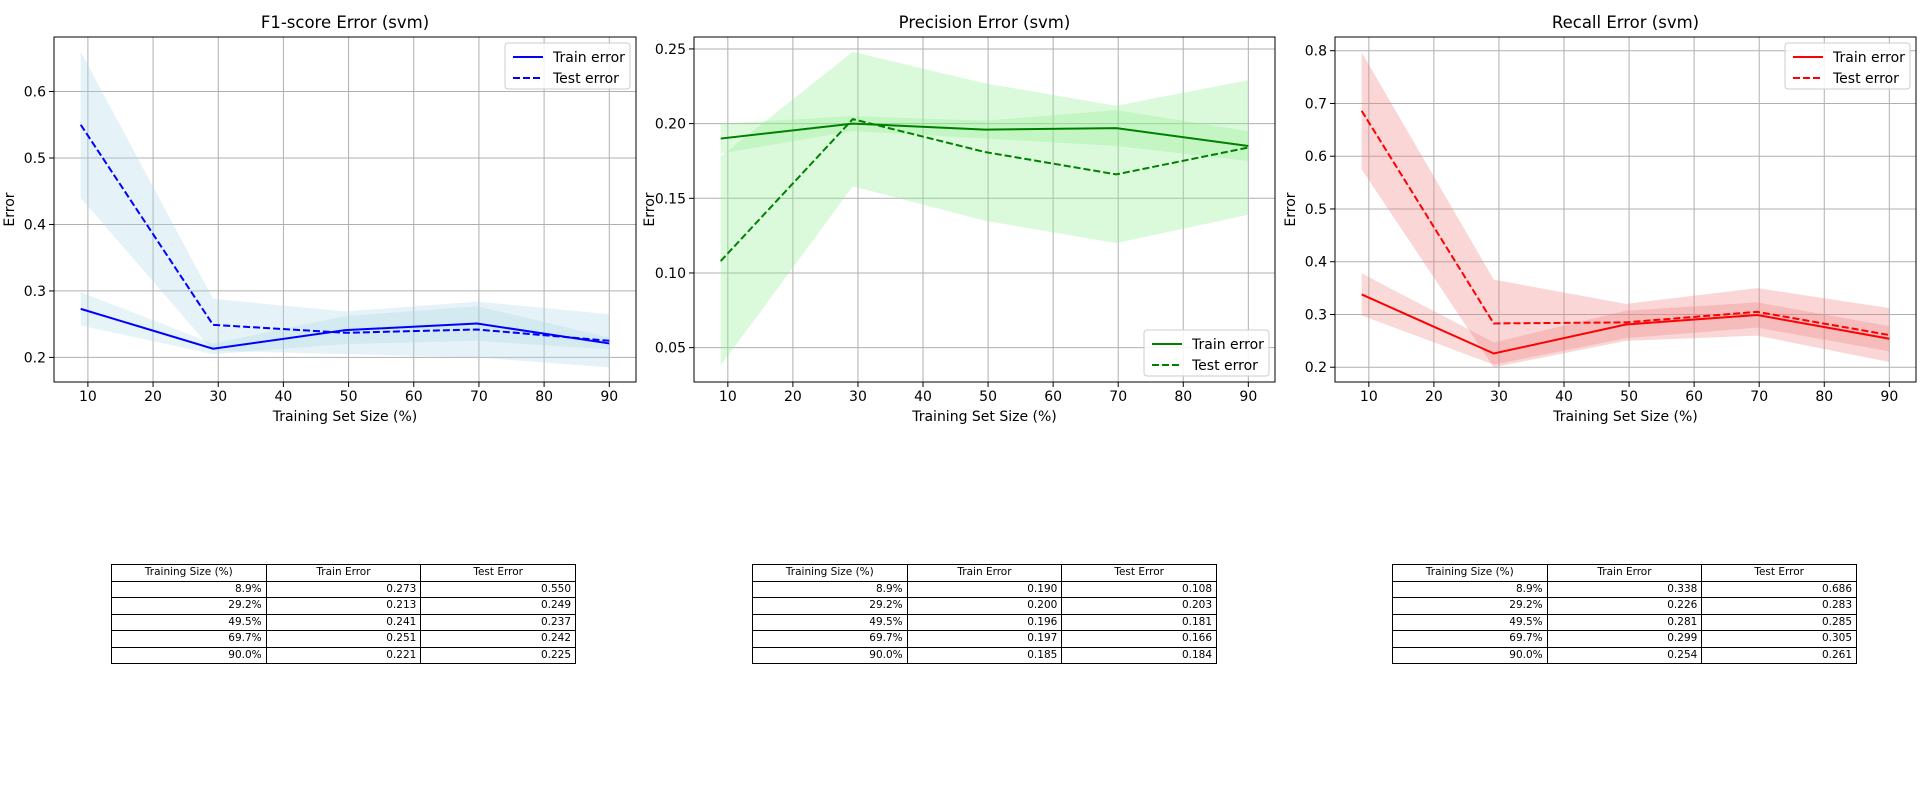 The height and width of the screenshot is (800, 1923). Describe the element at coordinates (1779, 606) in the screenshot. I see `table-cell: 0.283` at that location.